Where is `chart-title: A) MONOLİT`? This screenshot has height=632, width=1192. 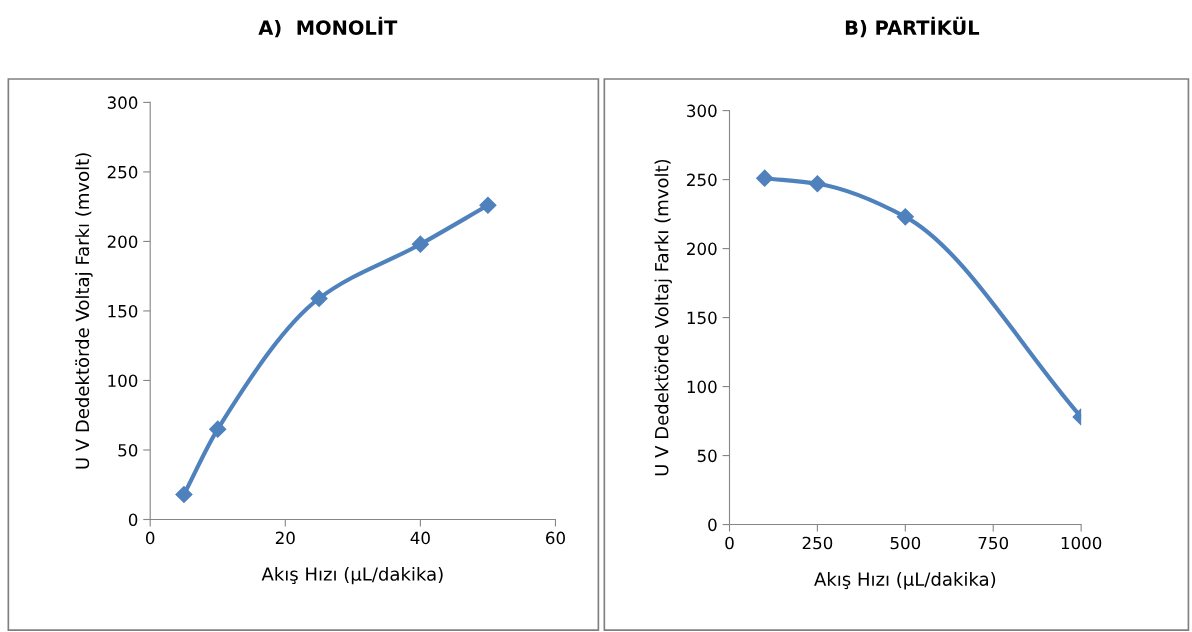 chart-title: A) MONOLİT is located at coordinates (328, 27).